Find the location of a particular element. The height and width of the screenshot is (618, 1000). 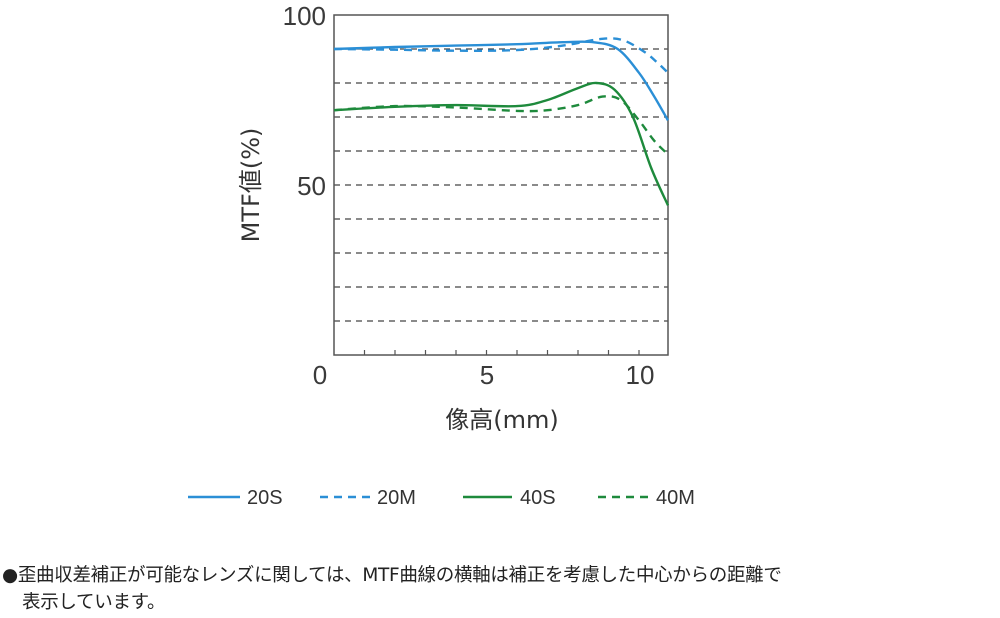

legend-label-20s: 20S is located at coordinates (265, 498).